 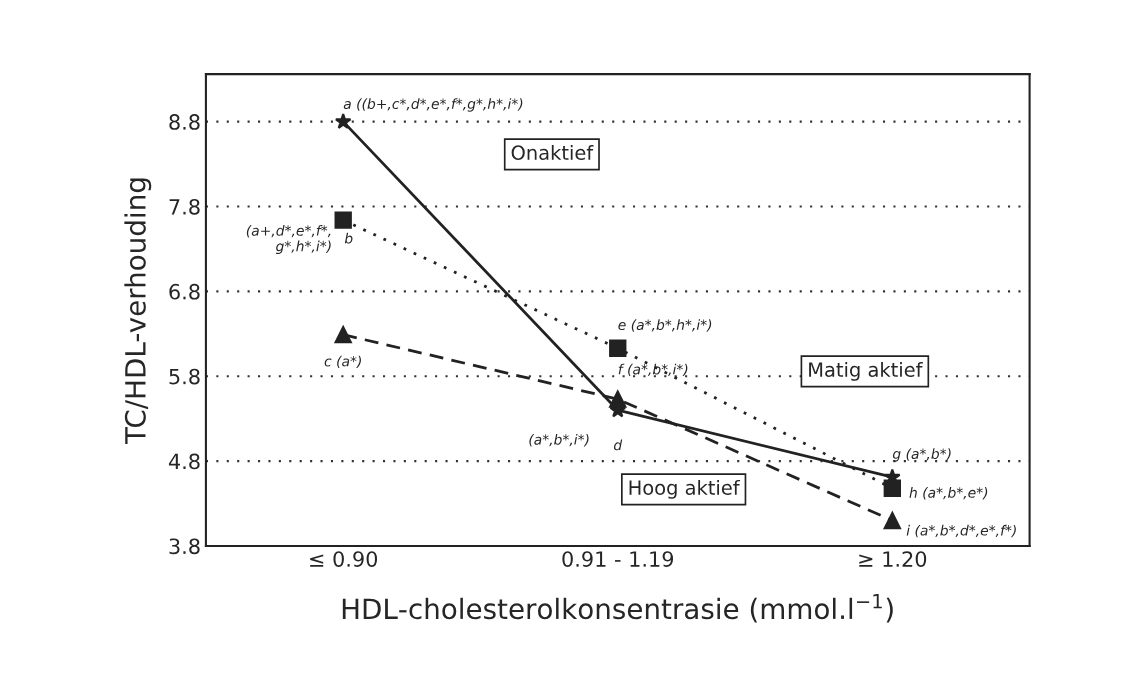 I want to click on y-tick-label: 5.8, so click(x=184, y=376).